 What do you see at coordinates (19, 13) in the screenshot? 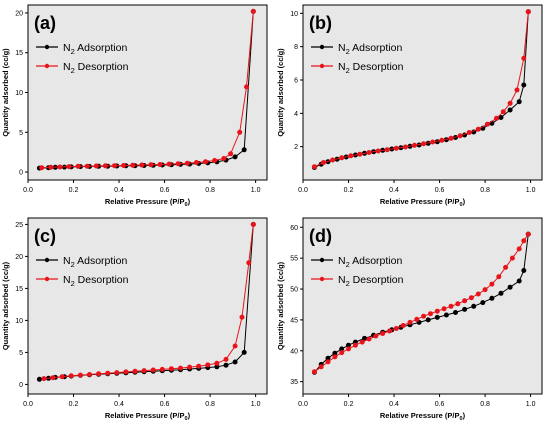
I see `y-tick-label: 20` at bounding box center [19, 13].